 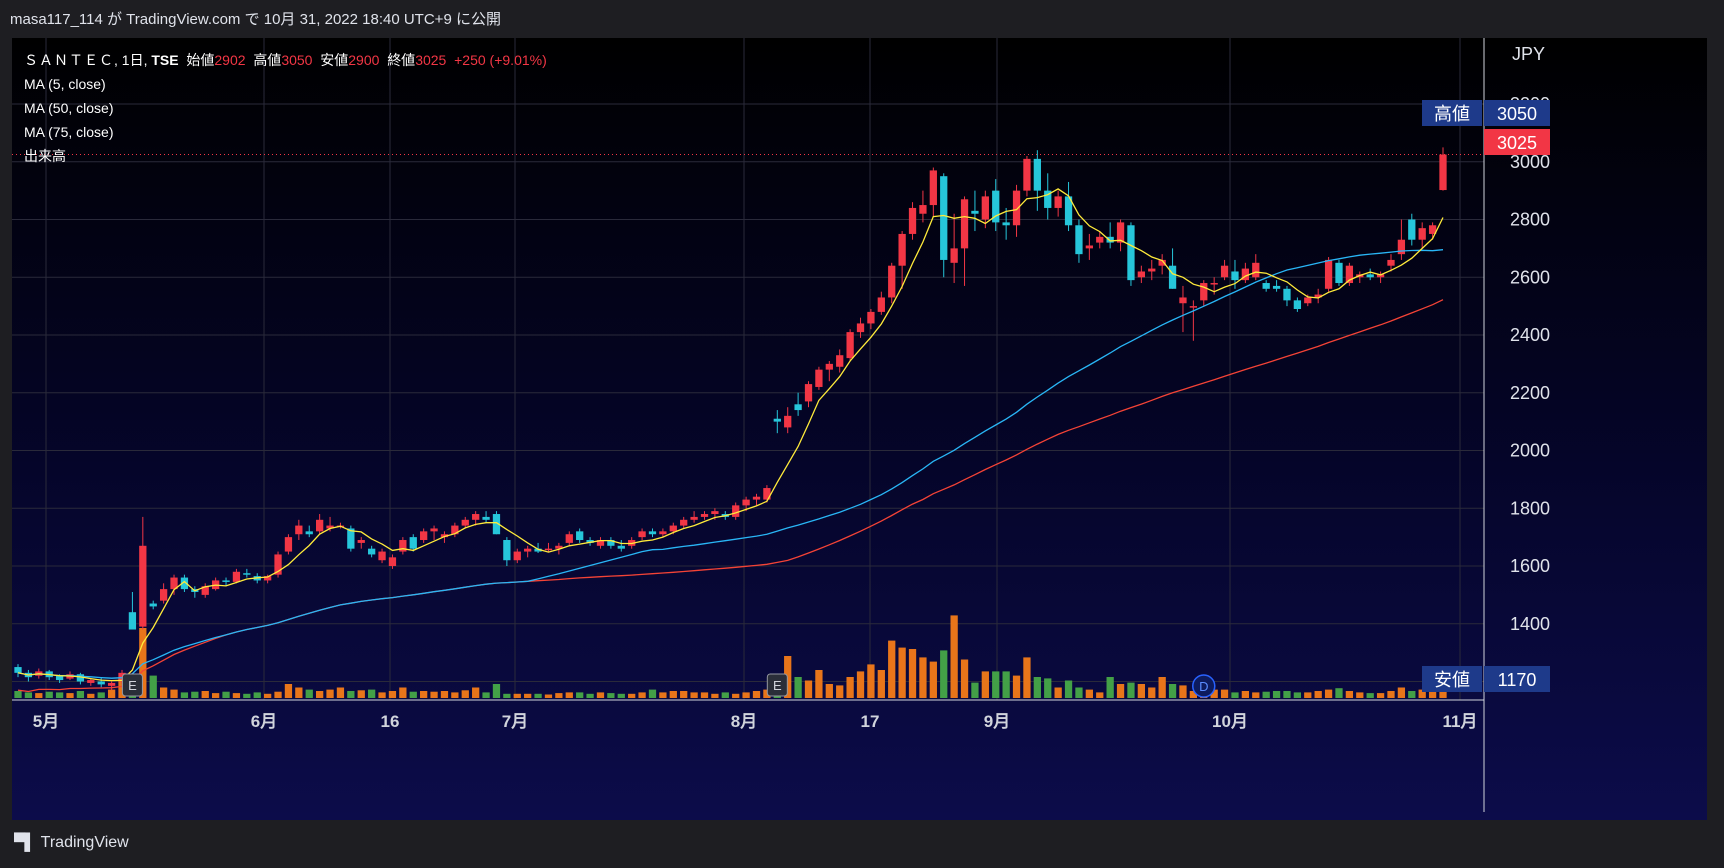 I want to click on time-axis-label: 7月, so click(x=515, y=721).